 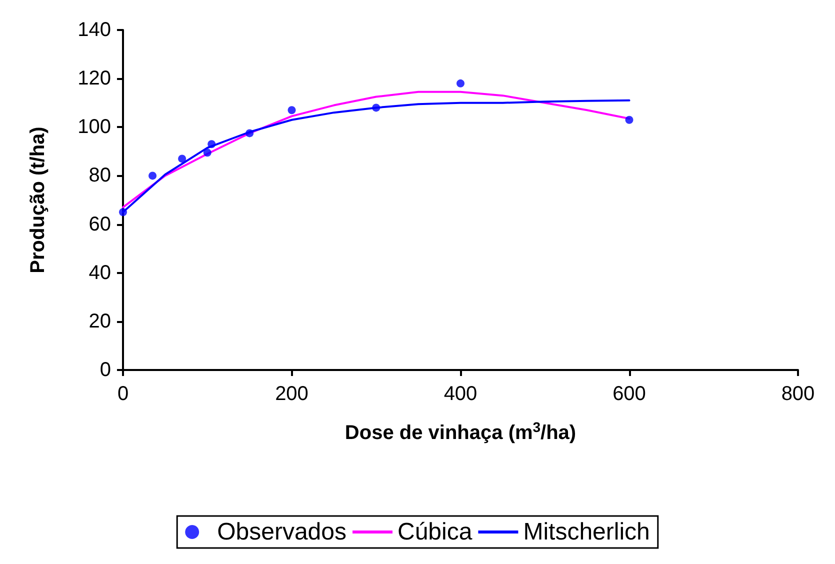 I want to click on legend-label: Mitscherlich, so click(x=586, y=532).